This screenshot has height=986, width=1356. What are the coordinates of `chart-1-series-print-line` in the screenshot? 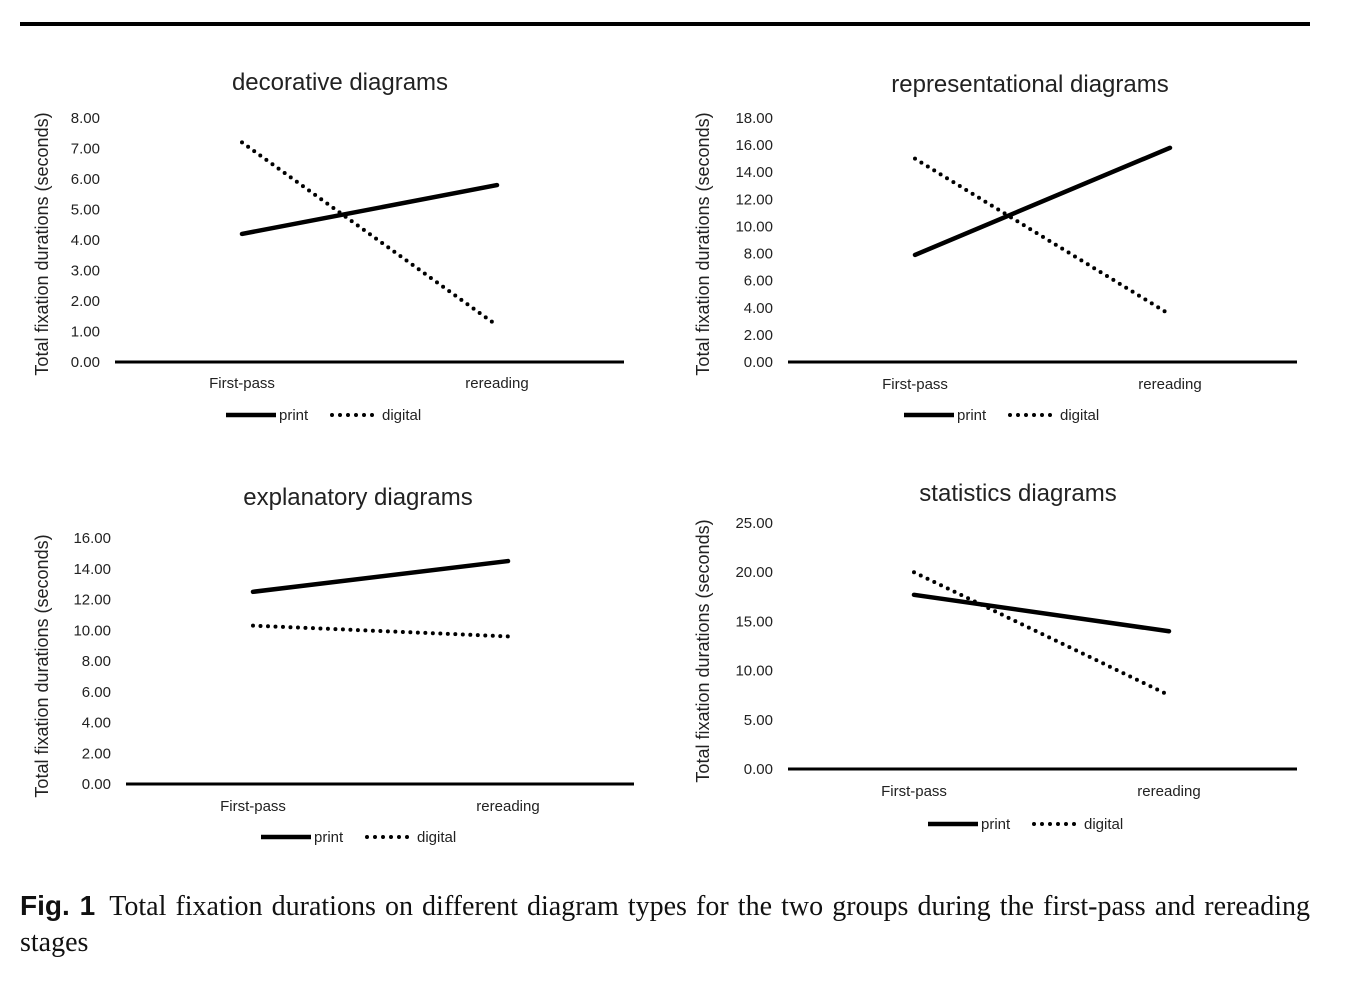 It's located at (369, 209).